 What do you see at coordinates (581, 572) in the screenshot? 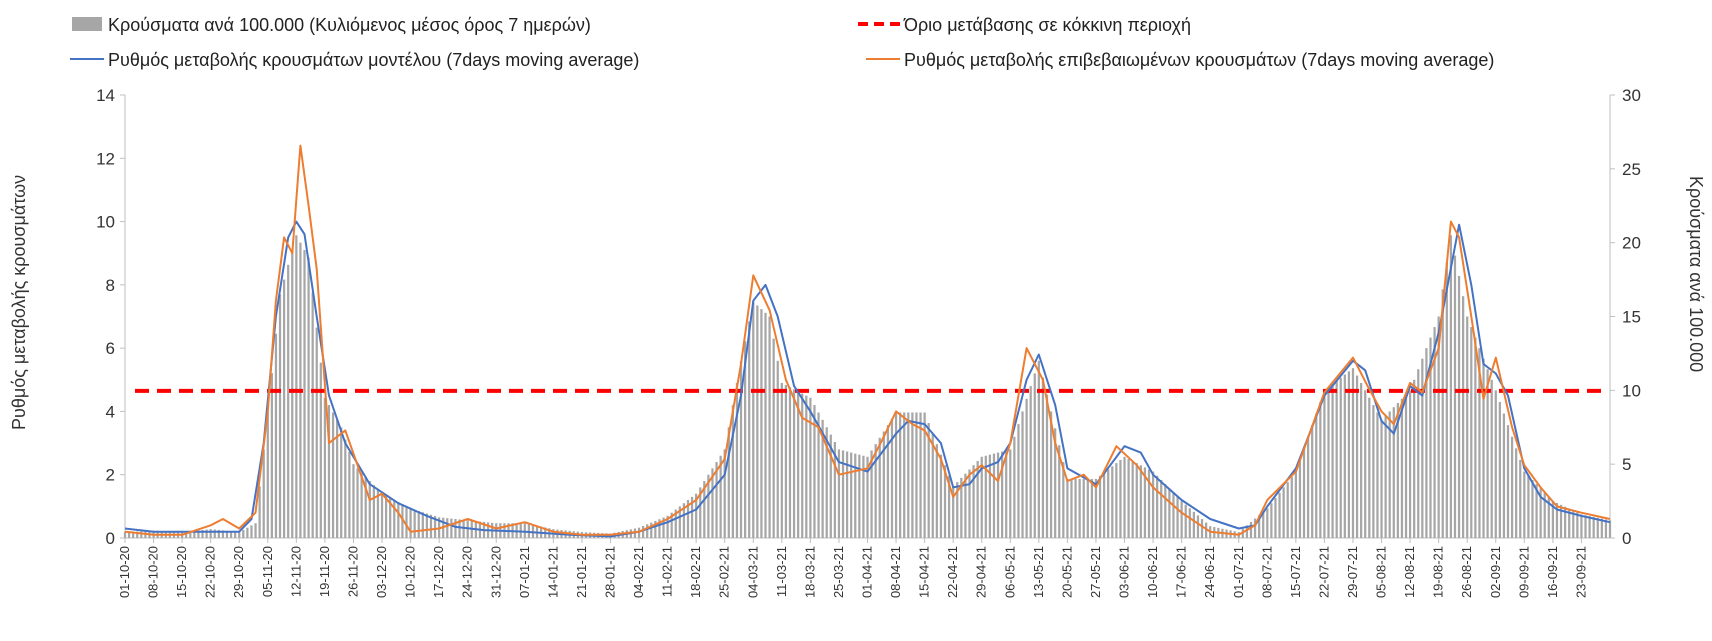
I see `x-tick-label: 21-01-21` at bounding box center [581, 572].